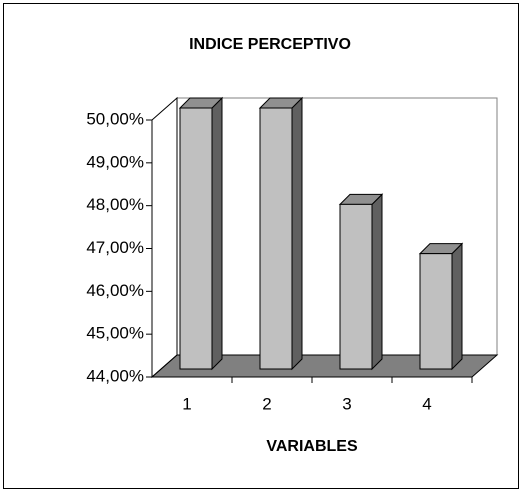  What do you see at coordinates (115, 118) in the screenshot?
I see `y-tick-label: 50,00%` at bounding box center [115, 118].